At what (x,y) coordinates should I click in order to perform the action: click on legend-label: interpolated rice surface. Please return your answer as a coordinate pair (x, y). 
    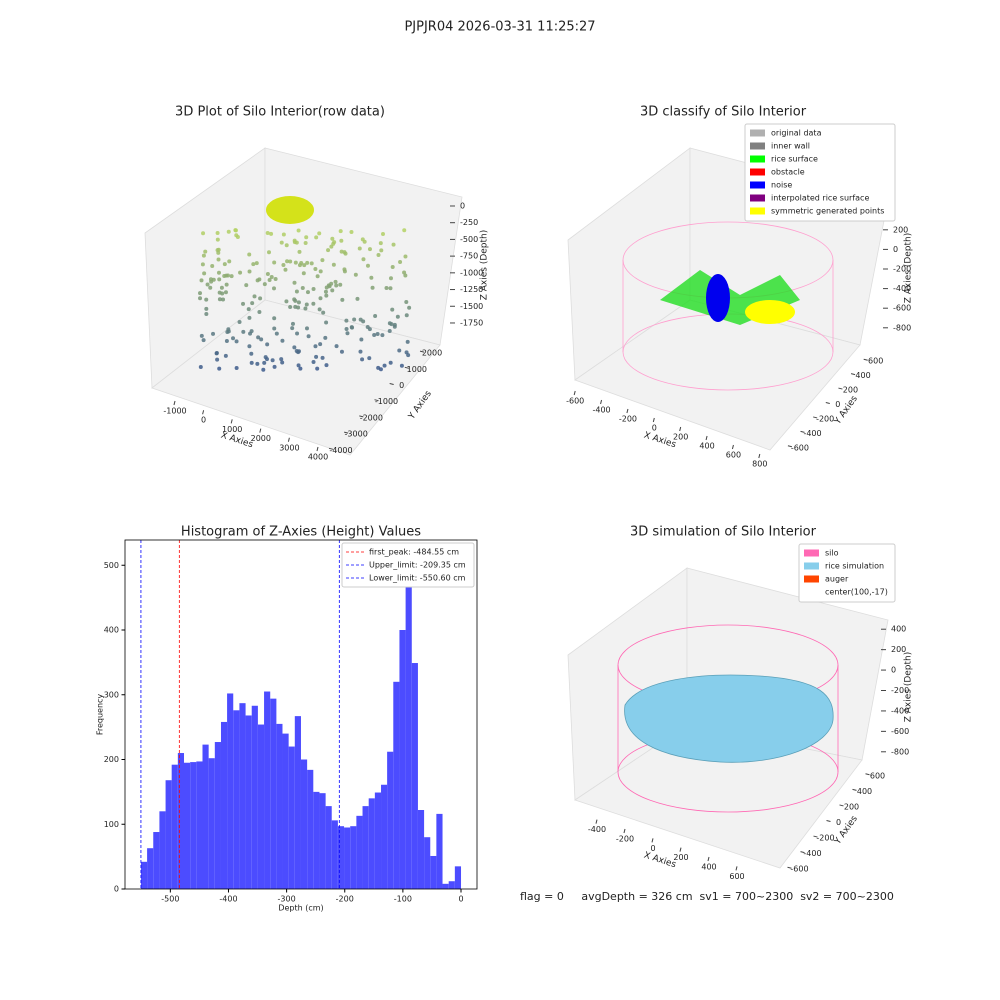
    Looking at the image, I should click on (820, 198).